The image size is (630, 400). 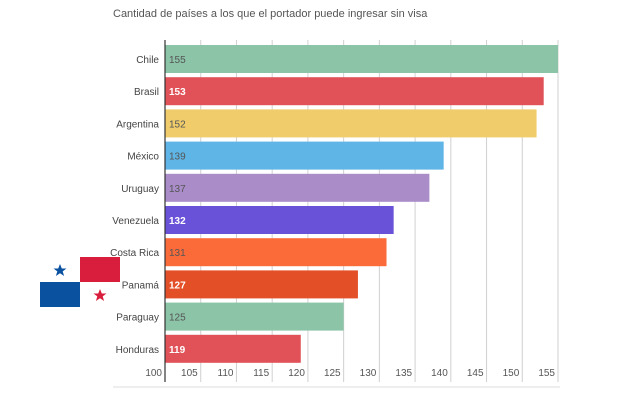 I want to click on data-label: 131, so click(x=177, y=253).